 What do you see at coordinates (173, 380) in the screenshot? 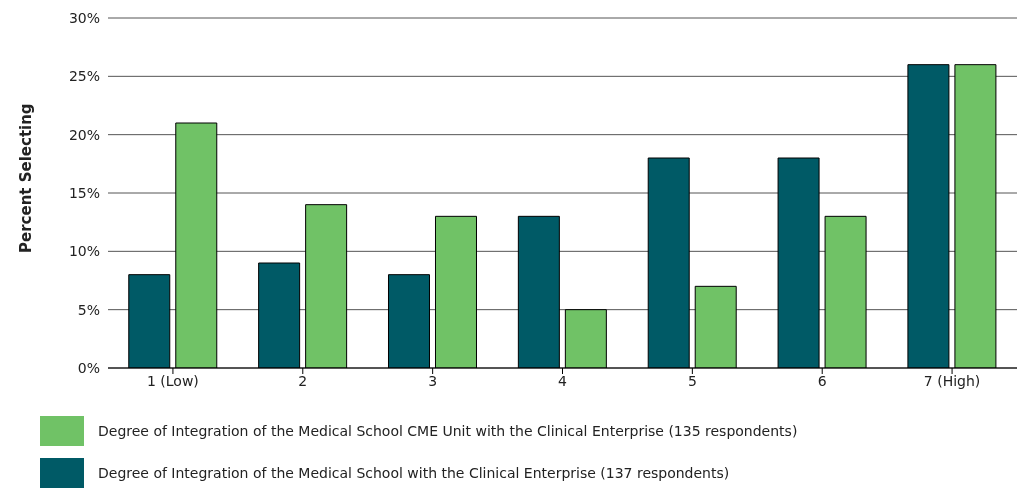
I see `x-tick-label: 1 (Low)` at bounding box center [173, 380].